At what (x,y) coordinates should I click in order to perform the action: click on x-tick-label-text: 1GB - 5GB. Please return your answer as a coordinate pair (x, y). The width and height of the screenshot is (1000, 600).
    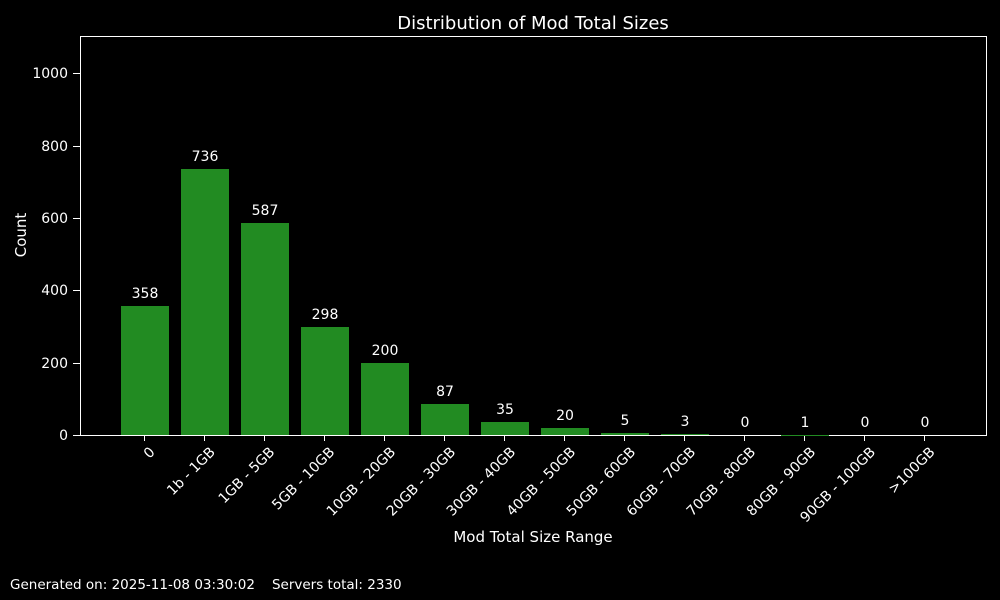
    Looking at the image, I should click on (247, 476).